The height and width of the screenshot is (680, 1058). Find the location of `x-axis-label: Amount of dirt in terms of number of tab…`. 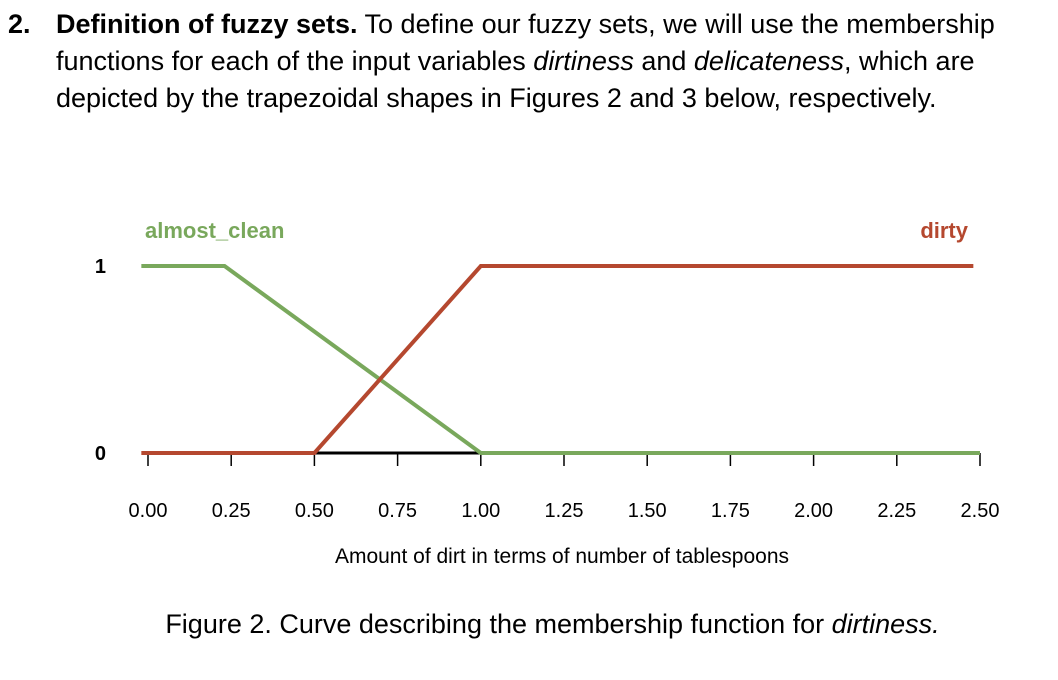

x-axis-label: Amount of dirt in terms of number of tab… is located at coordinates (562, 556).